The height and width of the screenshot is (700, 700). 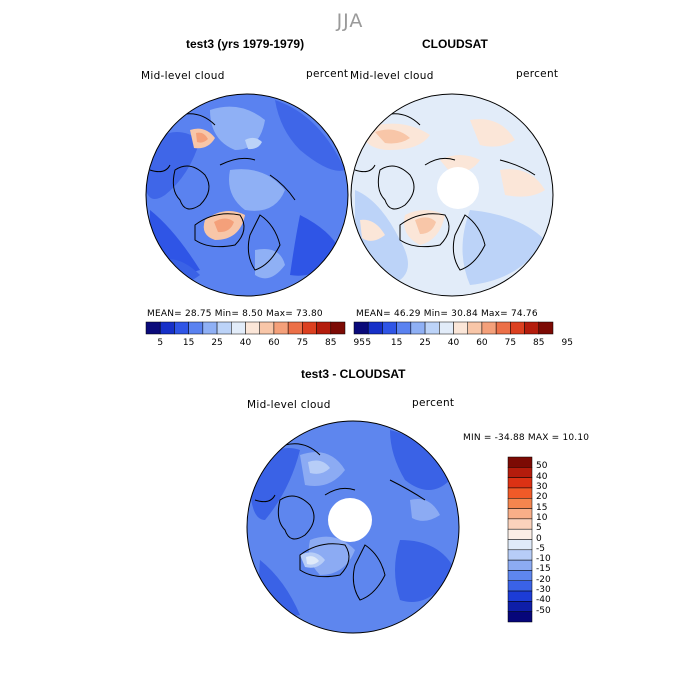 I want to click on colorbar-test3-tick-label: 95, so click(x=359, y=343).